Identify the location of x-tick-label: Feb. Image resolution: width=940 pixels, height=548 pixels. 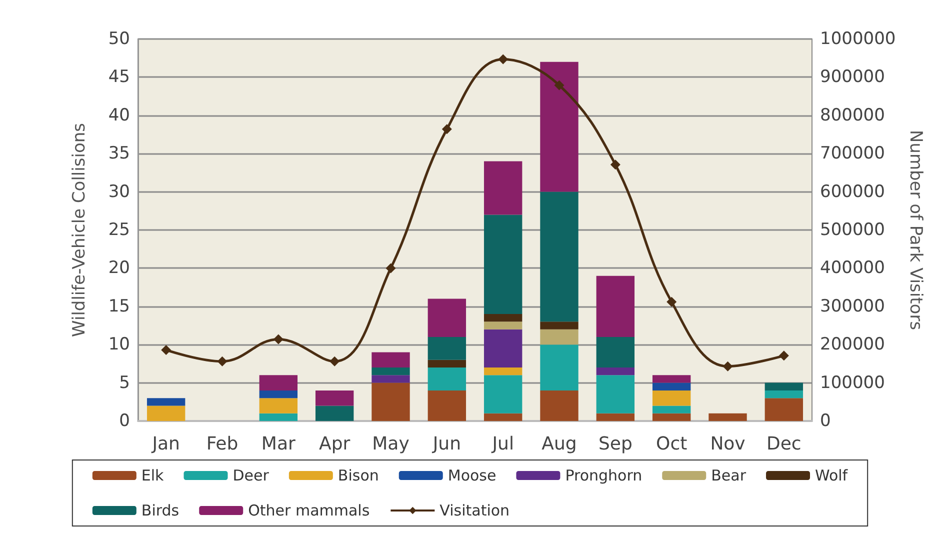
(222, 444).